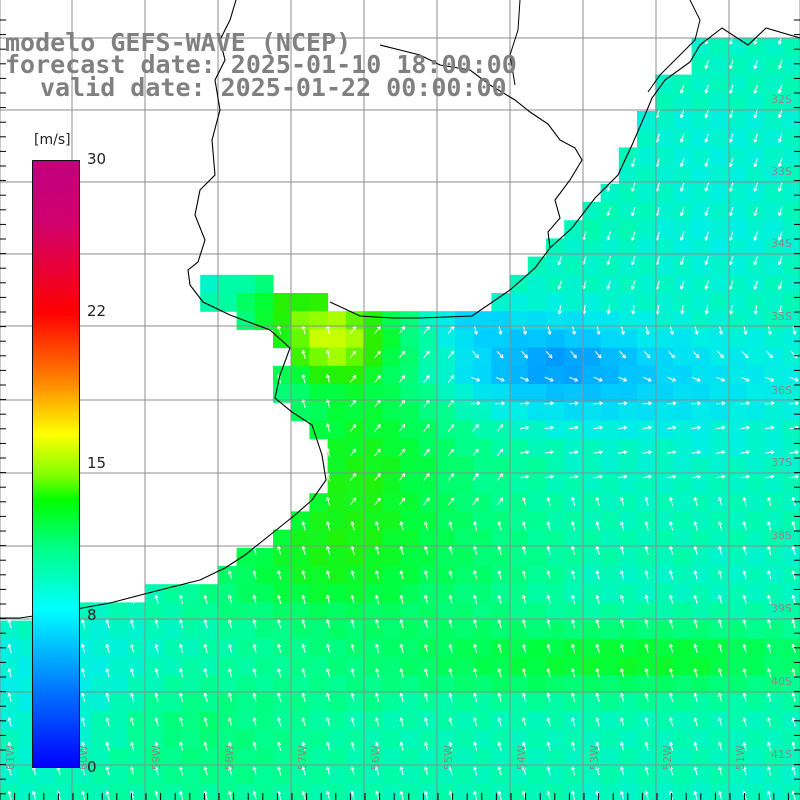  Describe the element at coordinates (375, 757) in the screenshot. I see `lon-label: 56W` at that location.